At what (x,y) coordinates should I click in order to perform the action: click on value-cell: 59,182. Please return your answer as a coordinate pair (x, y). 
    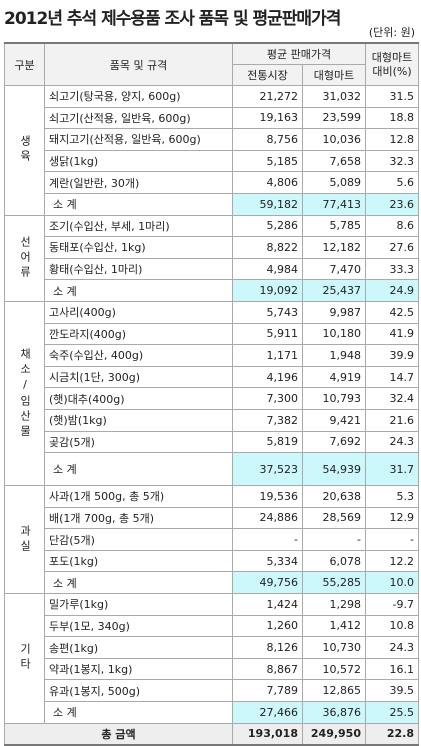
    Looking at the image, I should click on (267, 204).